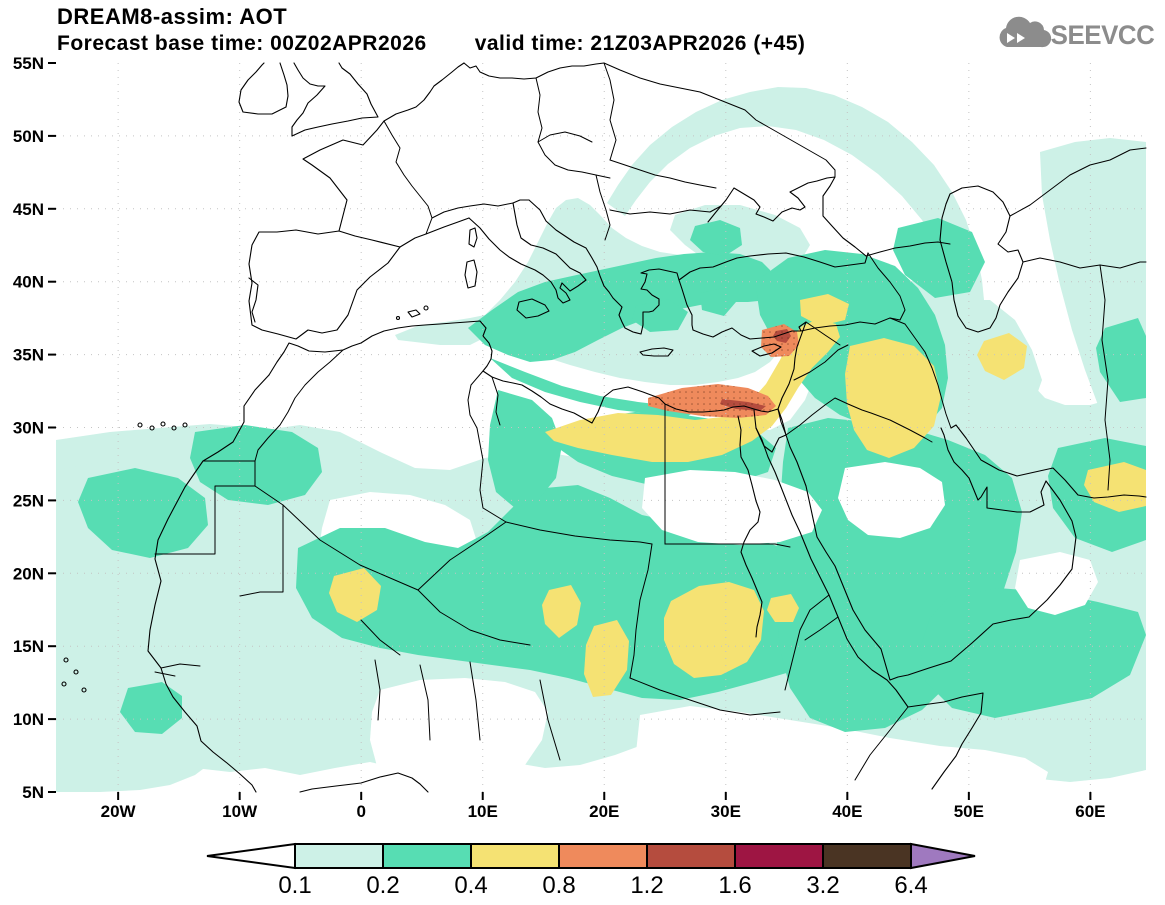 This screenshot has height=905, width=1165. What do you see at coordinates (822, 885) in the screenshot?
I see `legend-value-label: 3.2` at bounding box center [822, 885].